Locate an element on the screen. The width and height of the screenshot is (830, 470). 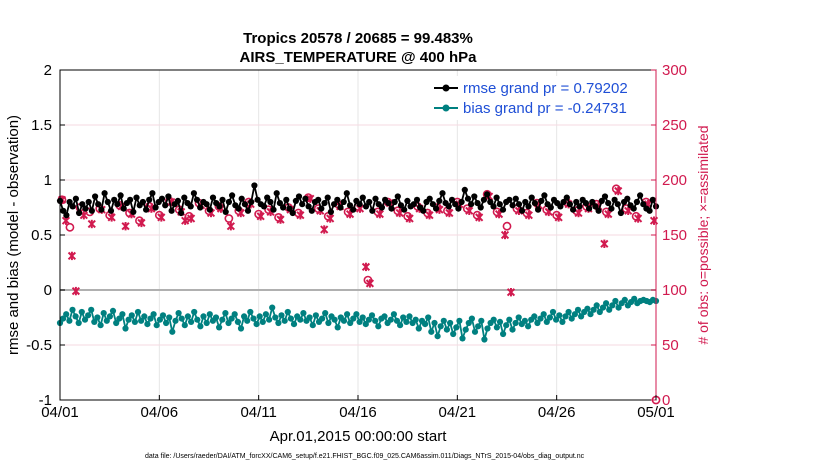
right-tick-label: 0 is located at coordinates (666, 400).